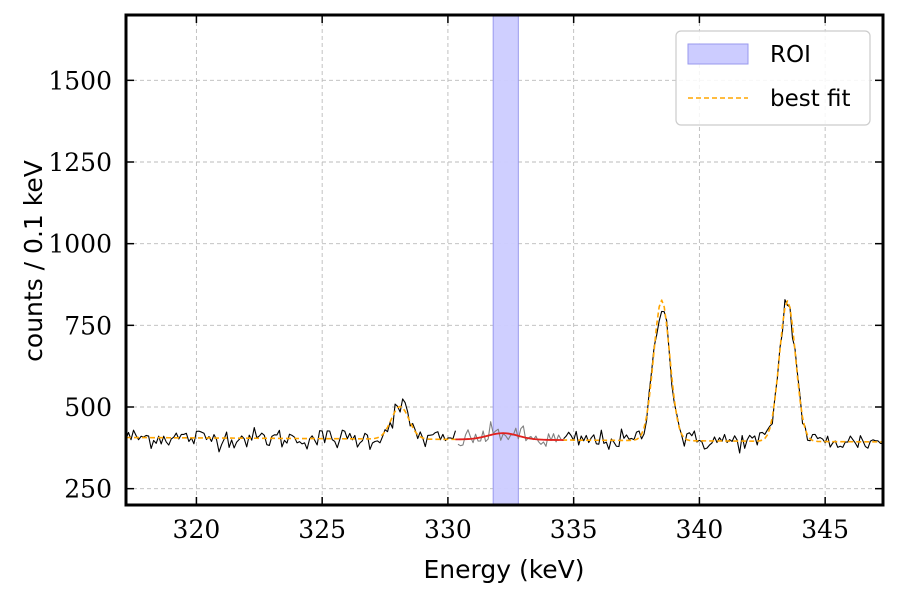  Describe the element at coordinates (88, 489) in the screenshot. I see `y-tick-label: 250` at that location.